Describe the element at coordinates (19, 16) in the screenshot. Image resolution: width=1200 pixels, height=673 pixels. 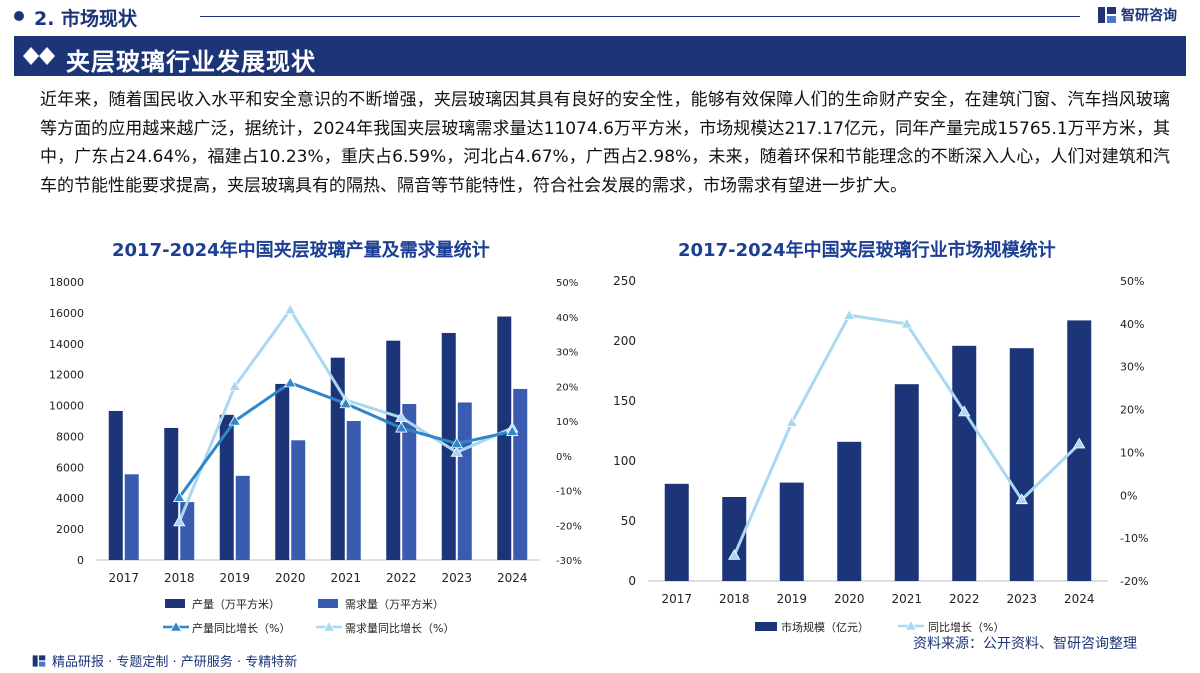
I see `bullet-dot-icon` at that location.